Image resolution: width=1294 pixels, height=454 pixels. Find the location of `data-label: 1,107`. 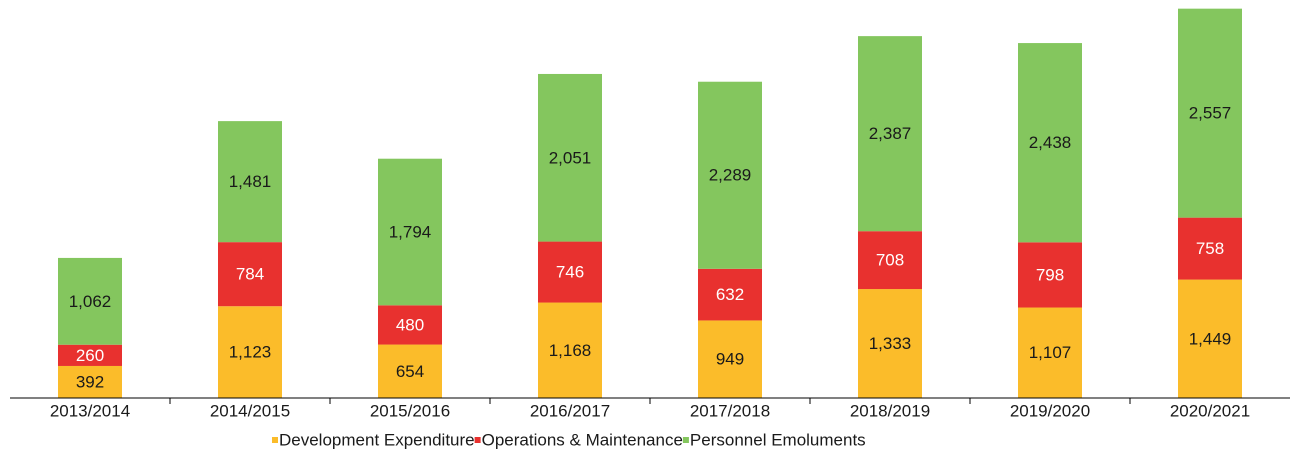

data-label: 1,107 is located at coordinates (1050, 352).